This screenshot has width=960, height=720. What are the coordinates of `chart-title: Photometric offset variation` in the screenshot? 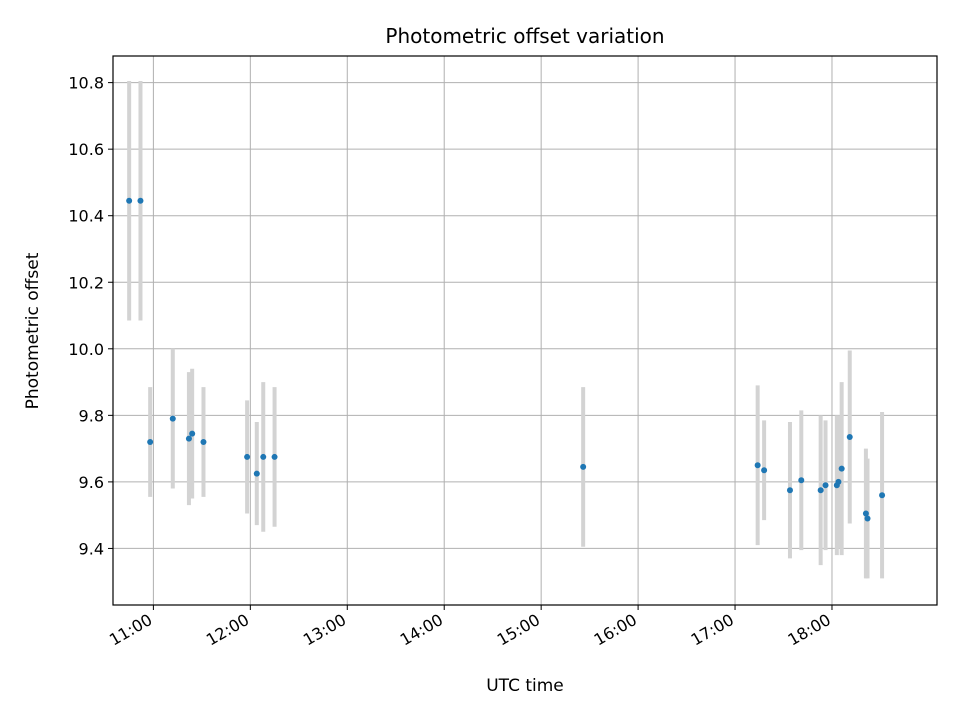 It's located at (524, 36).